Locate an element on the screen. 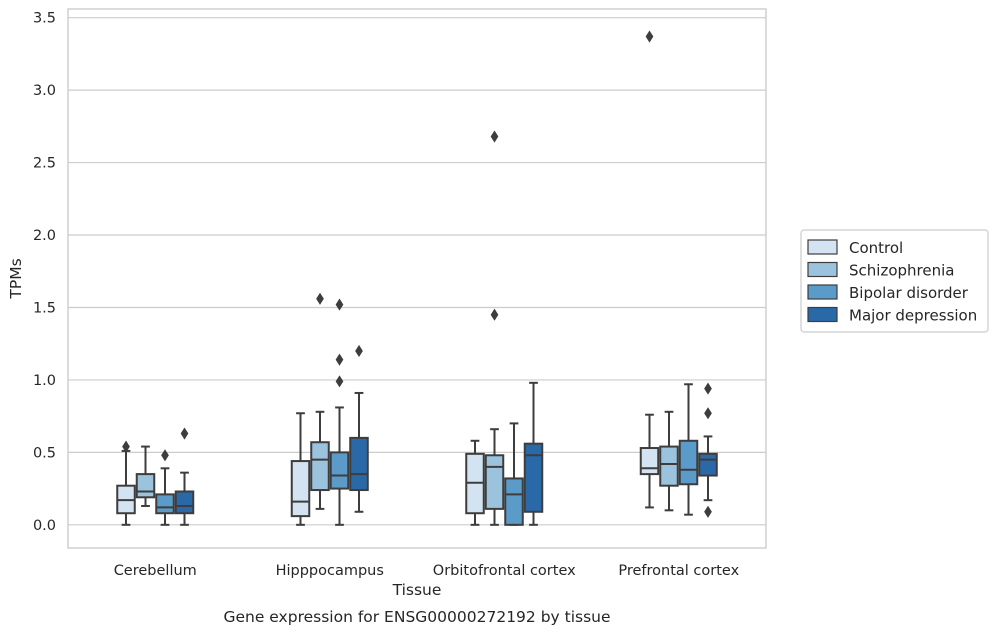 This screenshot has height=634, width=997. x-tick-label: Prefrontal cortex is located at coordinates (678, 571).